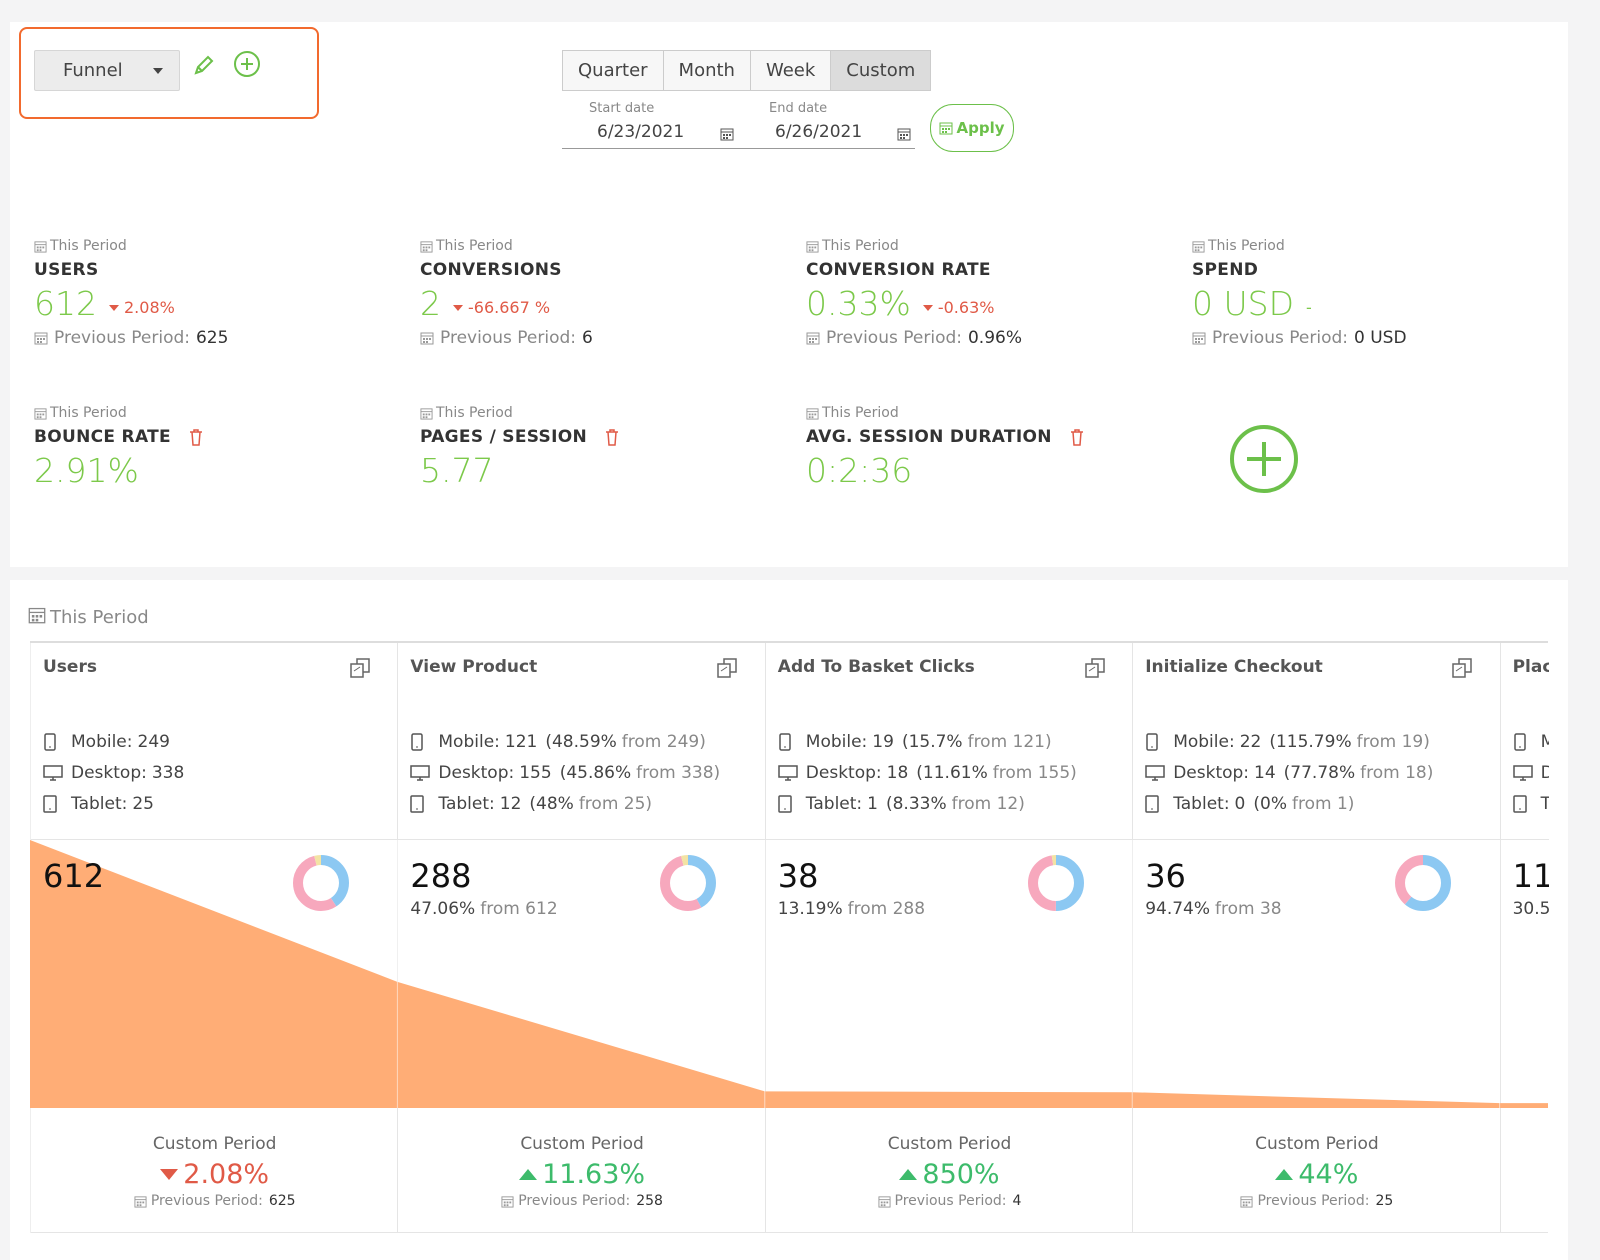  Describe the element at coordinates (880, 70) in the screenshot. I see `period-tab: Custom` at that location.